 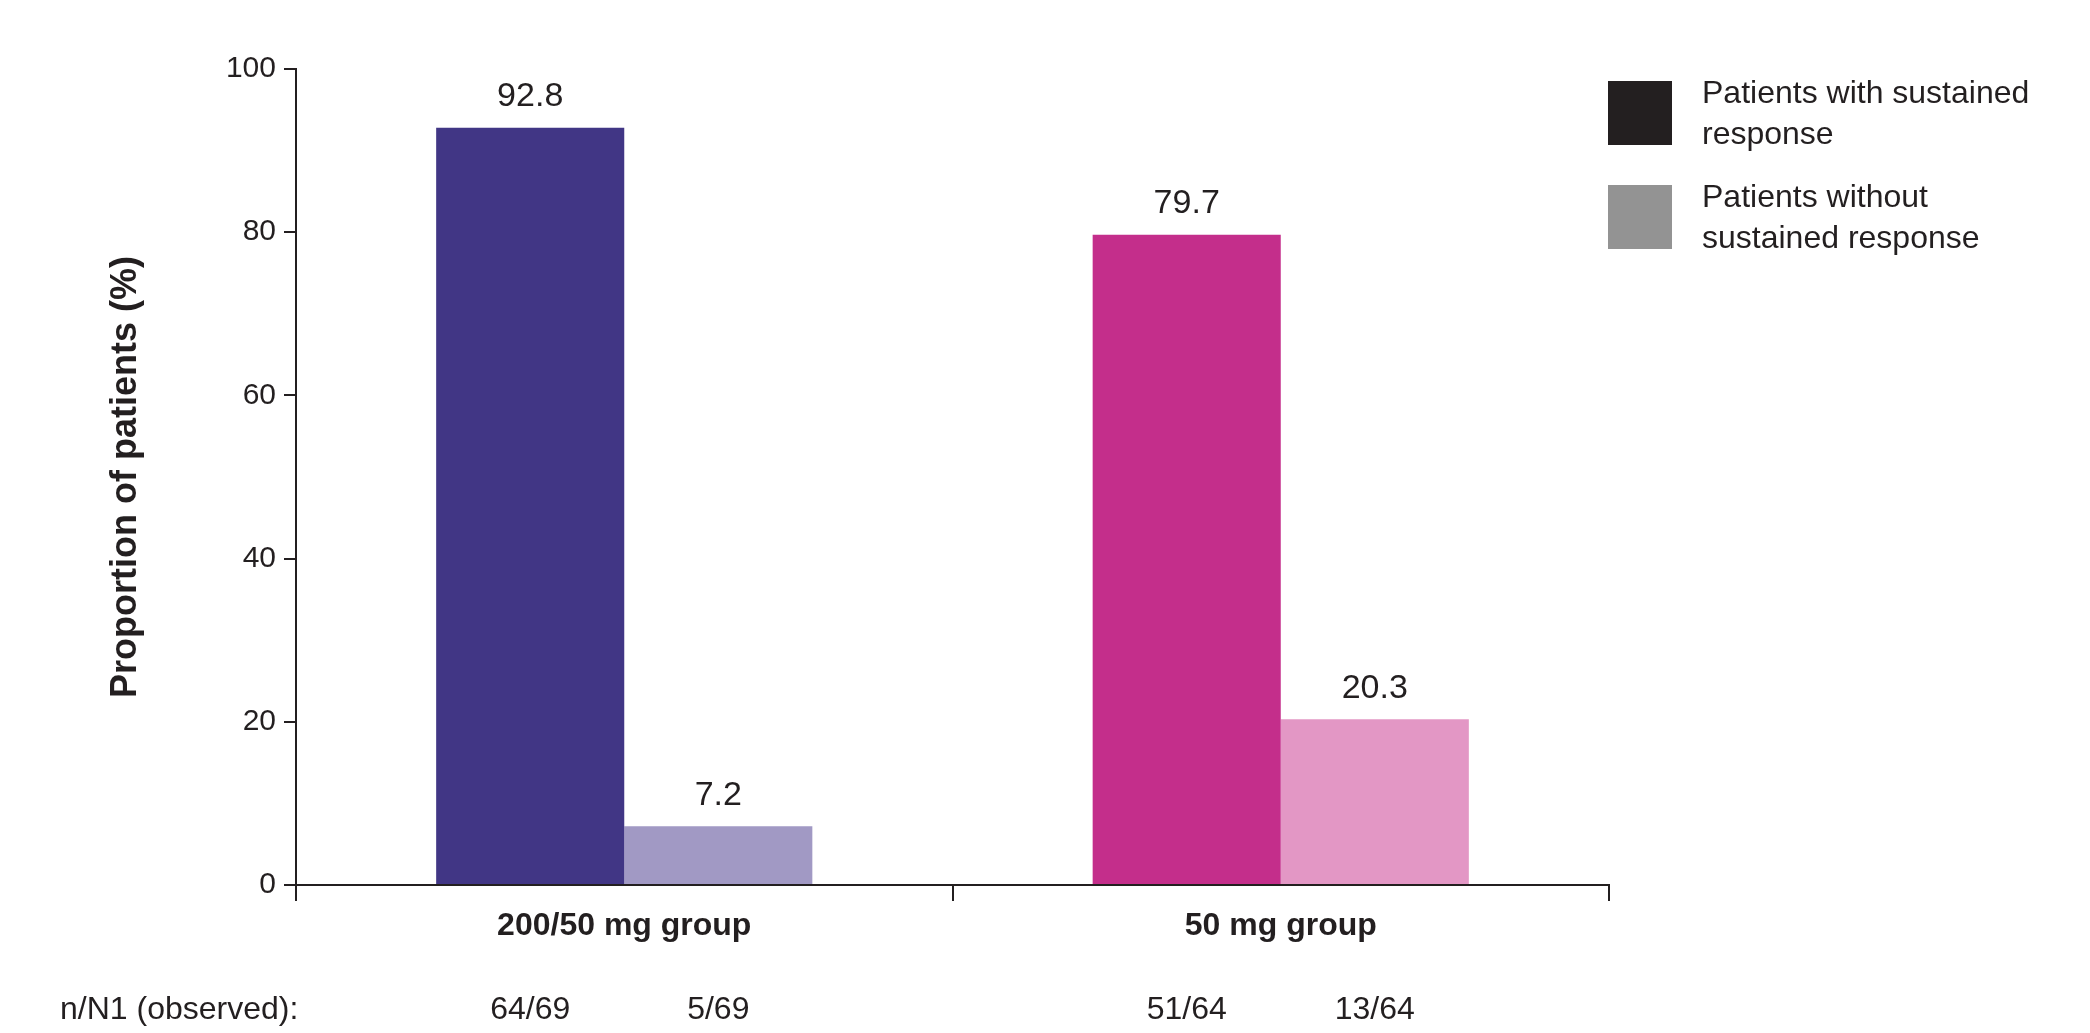 What do you see at coordinates (259, 230) in the screenshot?
I see `y-tick-label: 80` at bounding box center [259, 230].